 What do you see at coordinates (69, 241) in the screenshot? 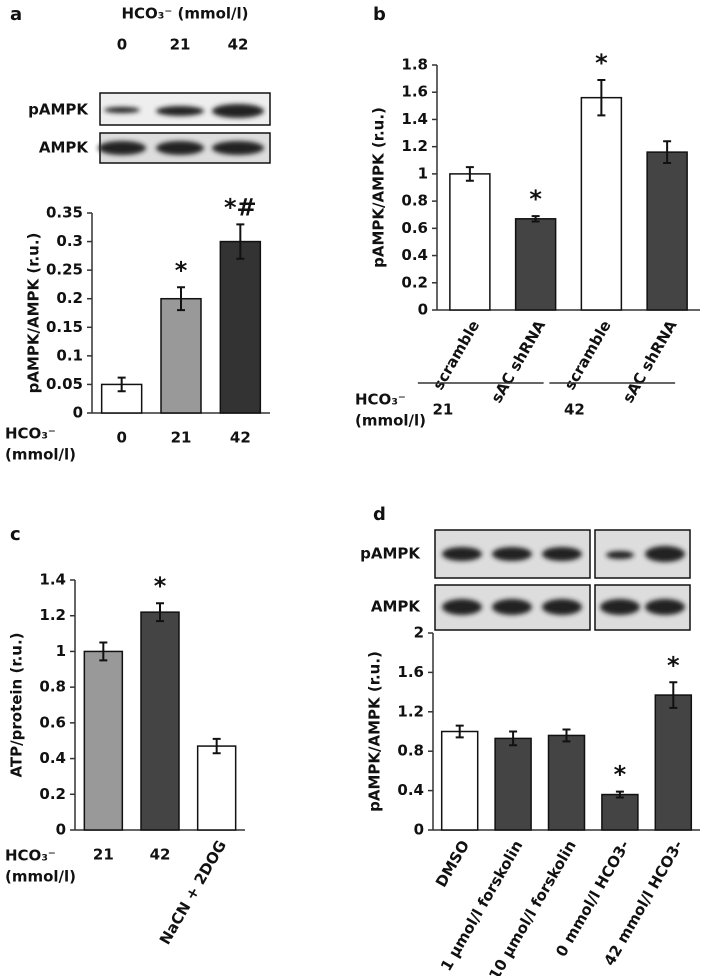
I see `y-tick-label: 0.3` at bounding box center [69, 241].